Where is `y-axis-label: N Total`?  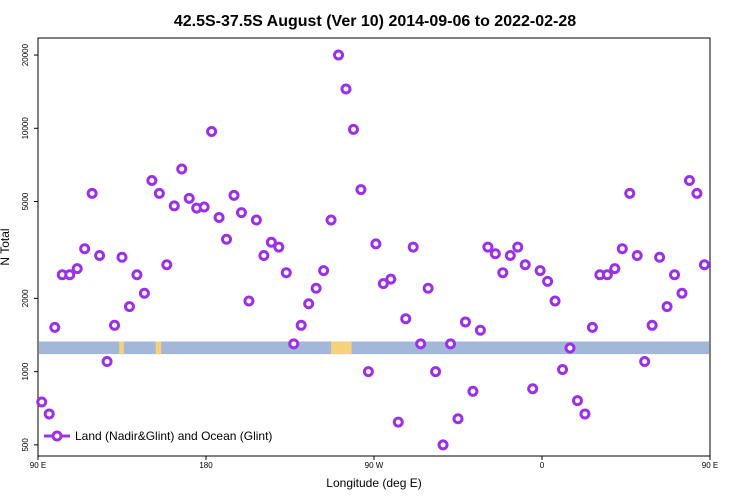 y-axis-label: N Total is located at coordinates (6, 246).